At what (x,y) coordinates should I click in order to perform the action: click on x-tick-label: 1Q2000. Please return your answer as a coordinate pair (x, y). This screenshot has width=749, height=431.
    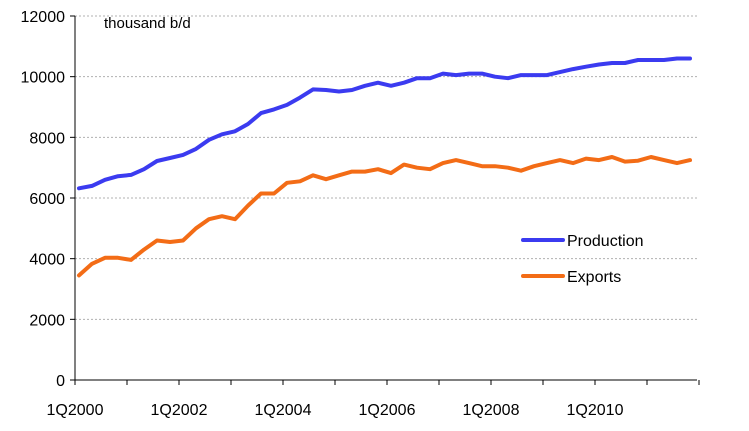
    Looking at the image, I should click on (75, 410).